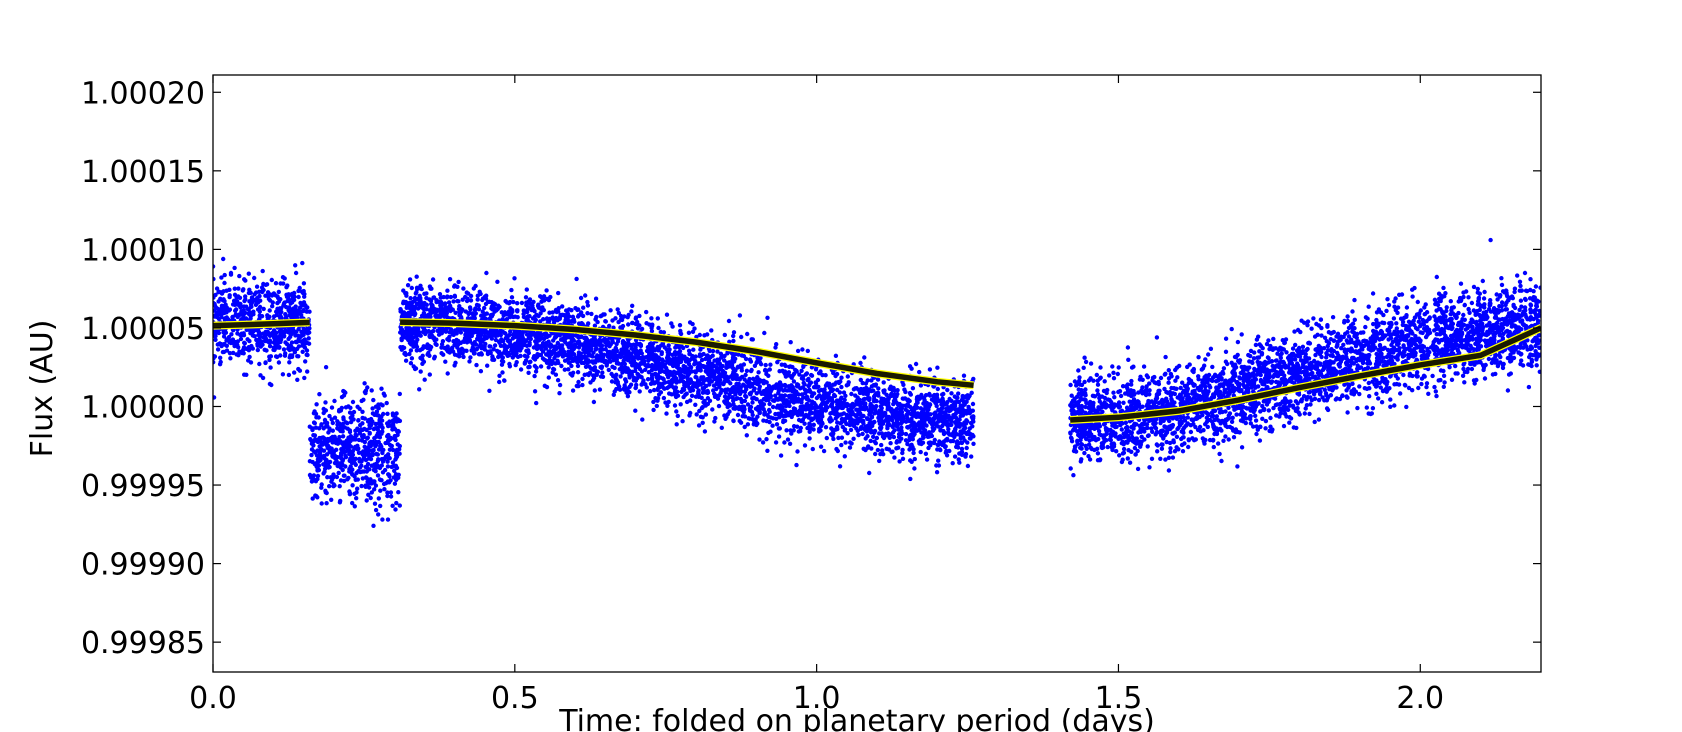  What do you see at coordinates (817, 698) in the screenshot?
I see `x-tick-label: 1.0` at bounding box center [817, 698].